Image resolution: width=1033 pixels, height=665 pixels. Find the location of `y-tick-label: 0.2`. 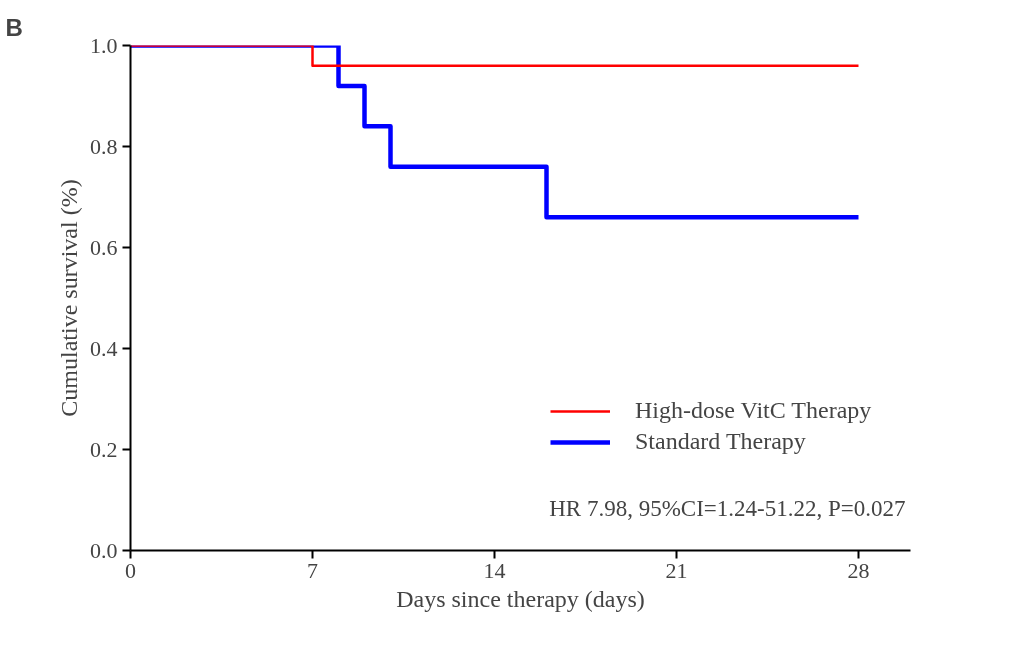

y-tick-label: 0.2 is located at coordinates (104, 449).